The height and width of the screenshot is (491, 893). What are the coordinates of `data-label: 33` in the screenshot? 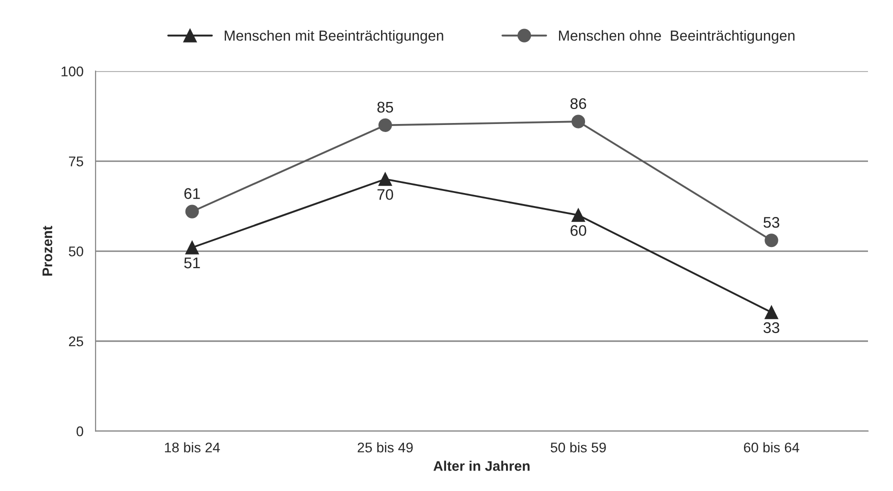 It's located at (772, 328).